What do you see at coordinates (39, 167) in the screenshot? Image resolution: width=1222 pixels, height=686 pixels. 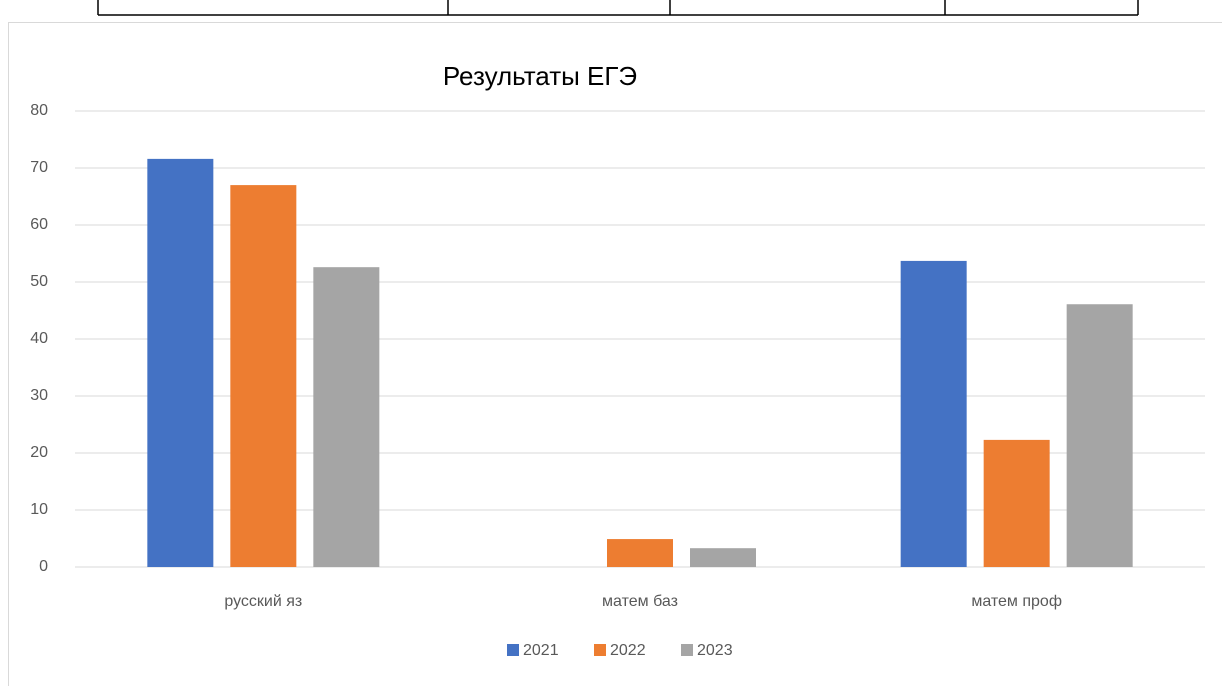 I see `y-tick-label: 70` at bounding box center [39, 167].